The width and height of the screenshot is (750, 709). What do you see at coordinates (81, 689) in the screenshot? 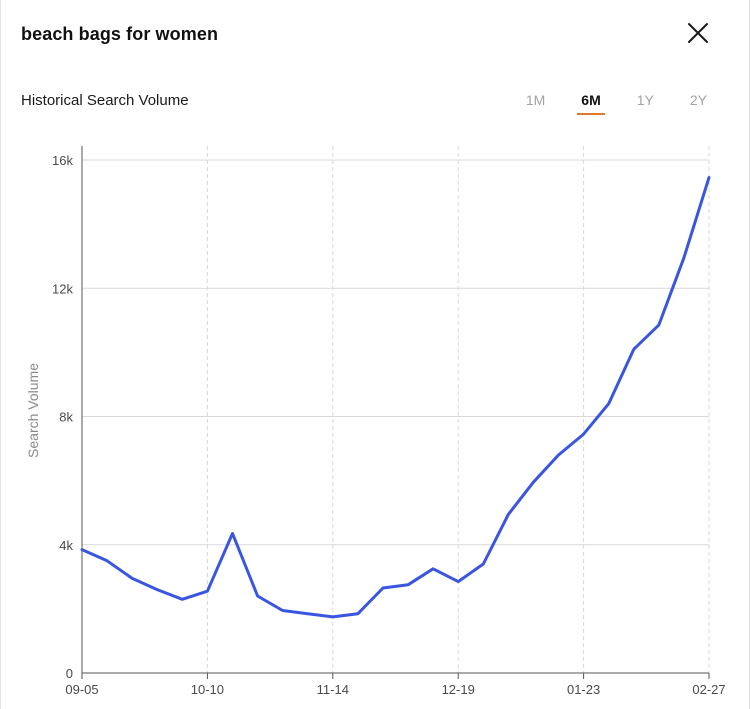
I see `x-tick-label: 09-05` at bounding box center [81, 689].